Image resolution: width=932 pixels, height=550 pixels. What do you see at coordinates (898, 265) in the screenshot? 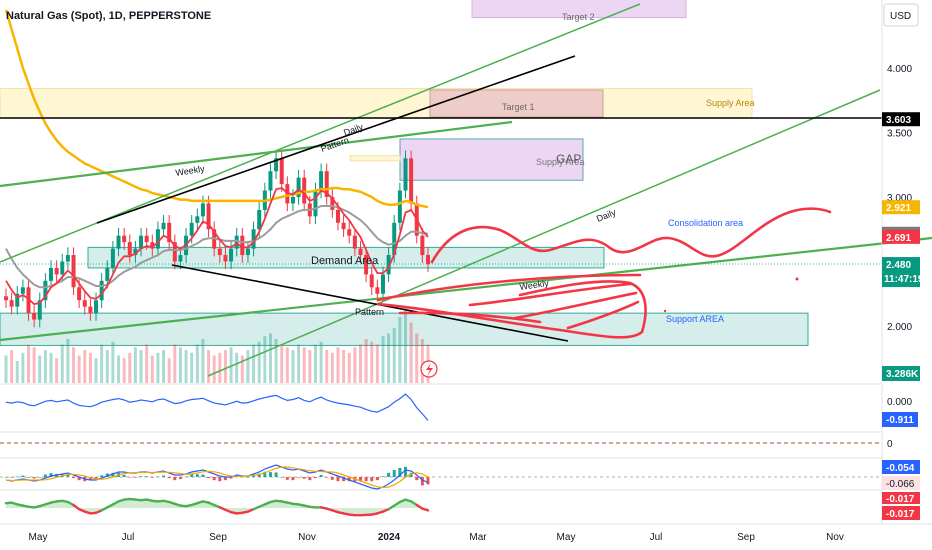
I see `price-badge-text: 2.480` at bounding box center [898, 265].